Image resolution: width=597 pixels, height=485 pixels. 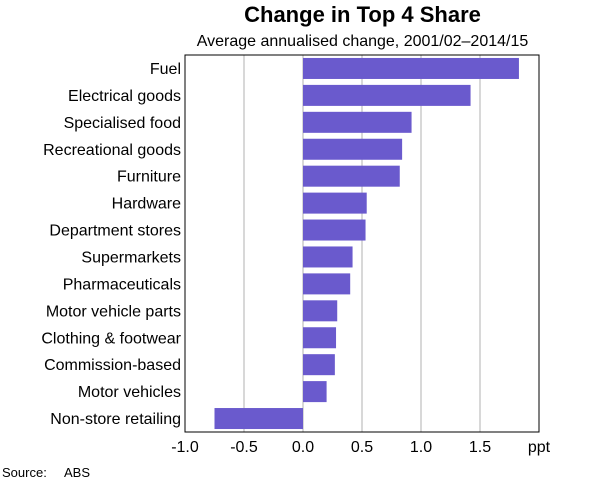 What do you see at coordinates (480, 447) in the screenshot?
I see `x-tick-label: 1.5` at bounding box center [480, 447].